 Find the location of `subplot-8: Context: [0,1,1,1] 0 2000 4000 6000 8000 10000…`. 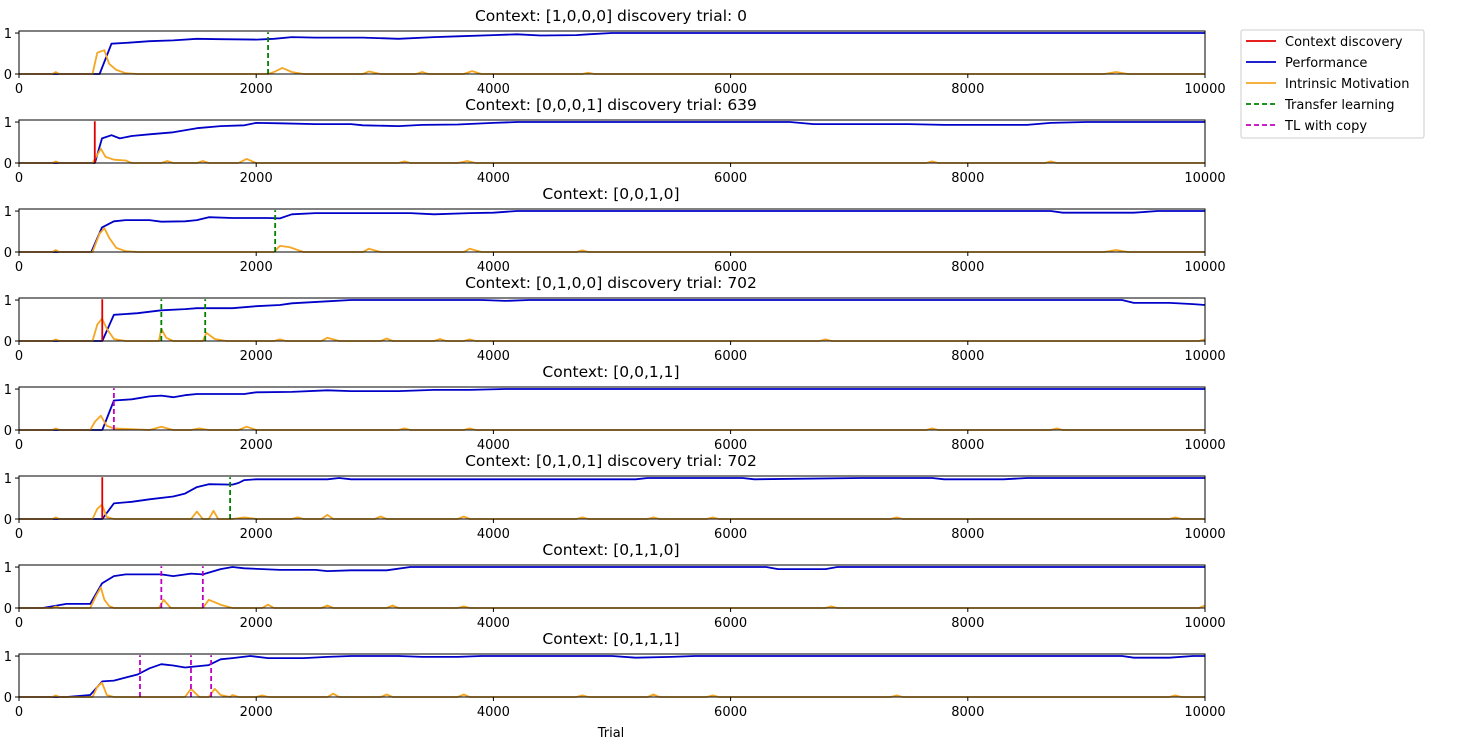

subplot-8: Context: [0,1,1,1] 0 2000 4000 6000 8000 10000… is located at coordinates (615, 675).